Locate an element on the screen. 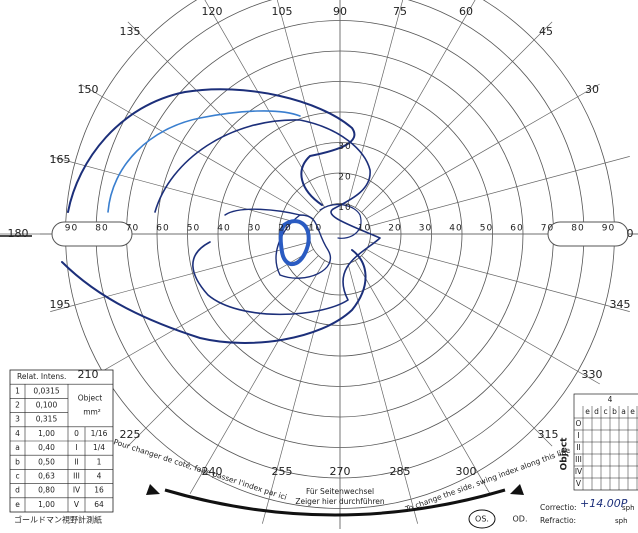 Image resolution: width=638 pixels, height=533 pixels. angle-label: 195 is located at coordinates (60, 304).